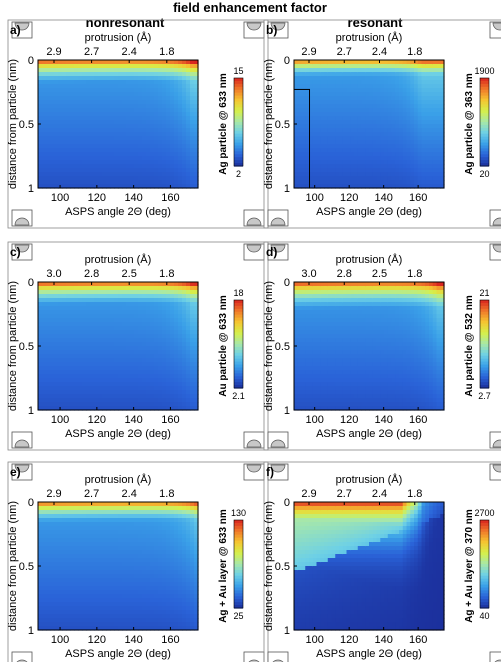 This screenshot has width=501, height=662. I want to click on x2-tick-label: 1.8, so click(166, 52).